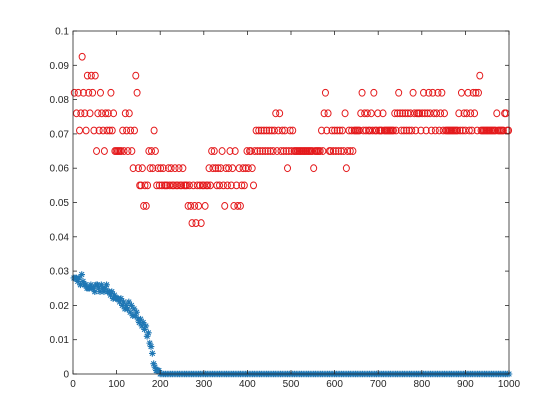 The width and height of the screenshot is (560, 420). What do you see at coordinates (378, 384) in the screenshot?
I see `x-tick-label: 700` at bounding box center [378, 384].